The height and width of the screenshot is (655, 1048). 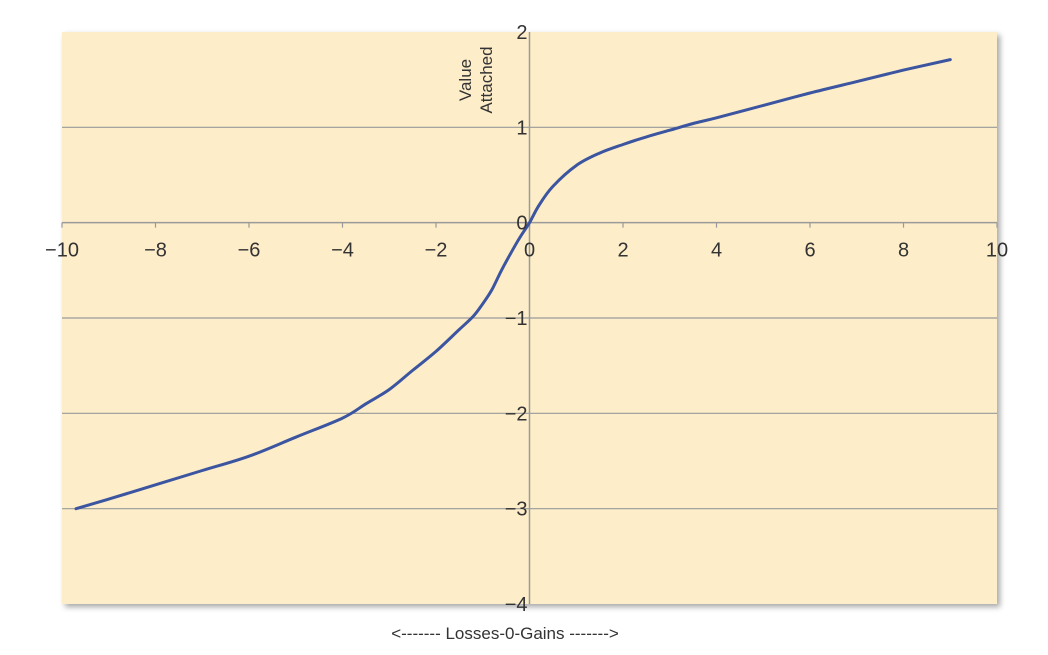 What do you see at coordinates (516, 510) in the screenshot?
I see `y-tick-label: −3` at bounding box center [516, 510].